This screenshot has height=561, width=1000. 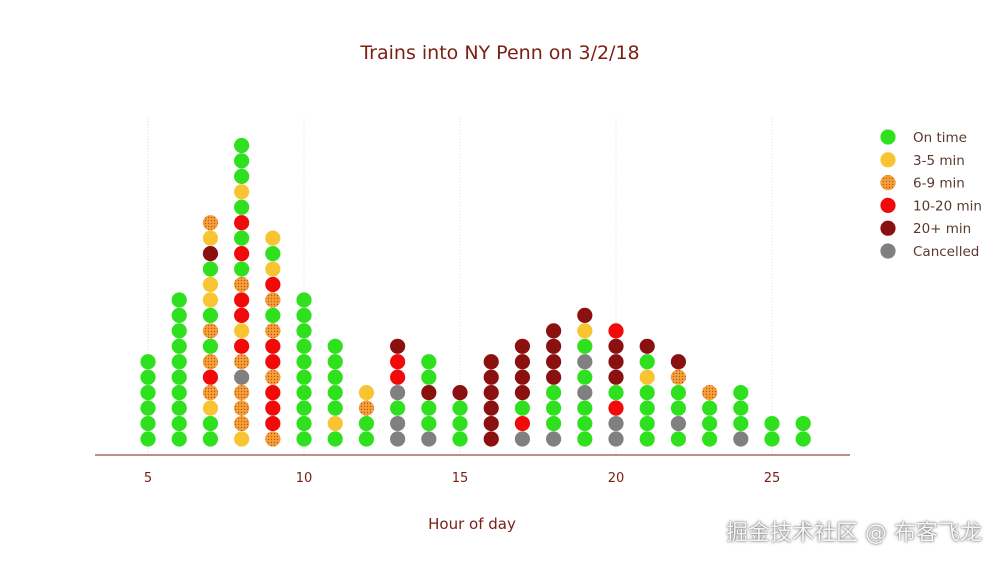 I want to click on legend-item: Cancelled, so click(x=929, y=251).